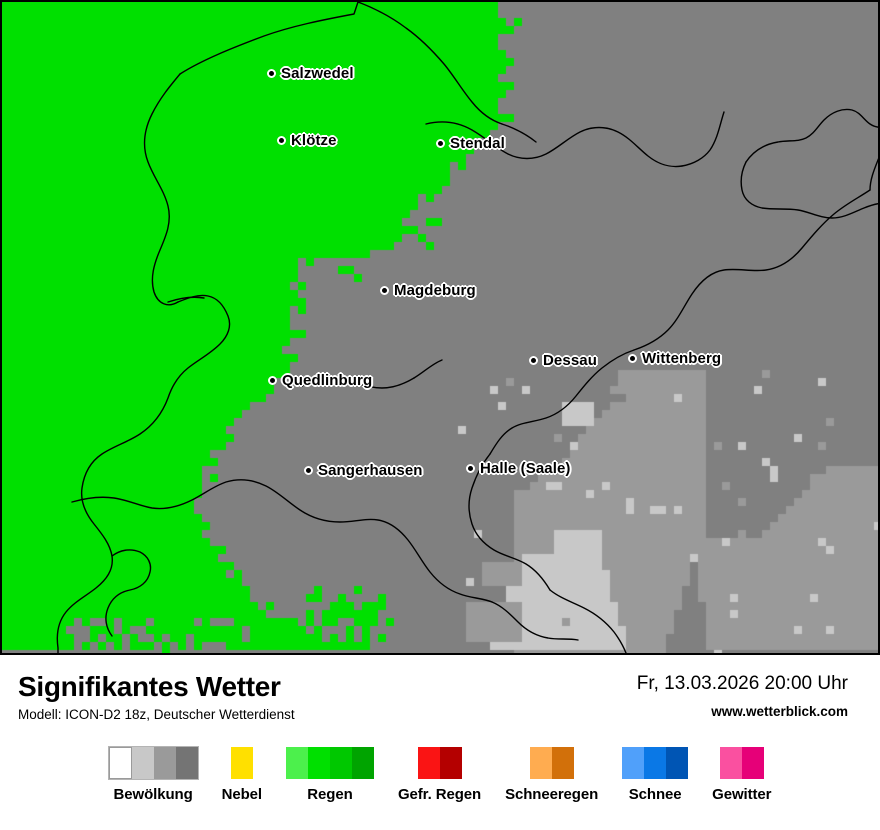 This screenshot has height=830, width=880. I want to click on city-label: Wittenberg, so click(682, 358).